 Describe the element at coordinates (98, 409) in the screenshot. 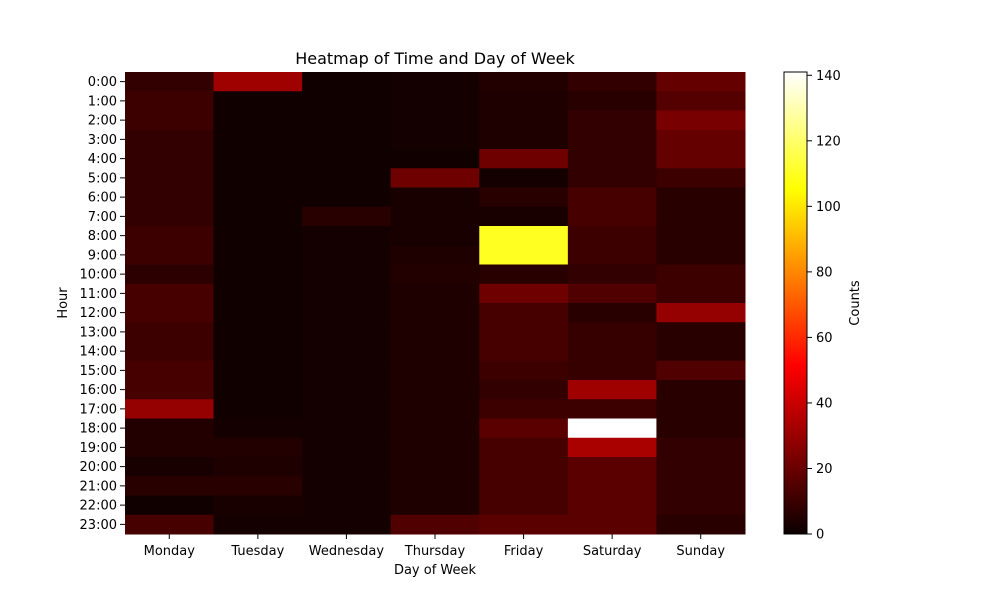

I see `y-tick-label: 17:00` at that location.